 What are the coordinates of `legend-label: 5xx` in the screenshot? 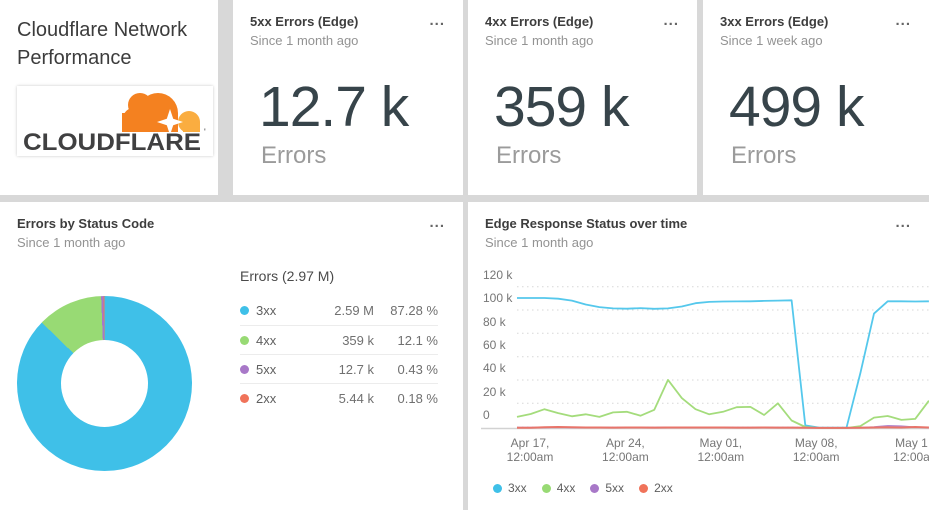 It's located at (615, 488).